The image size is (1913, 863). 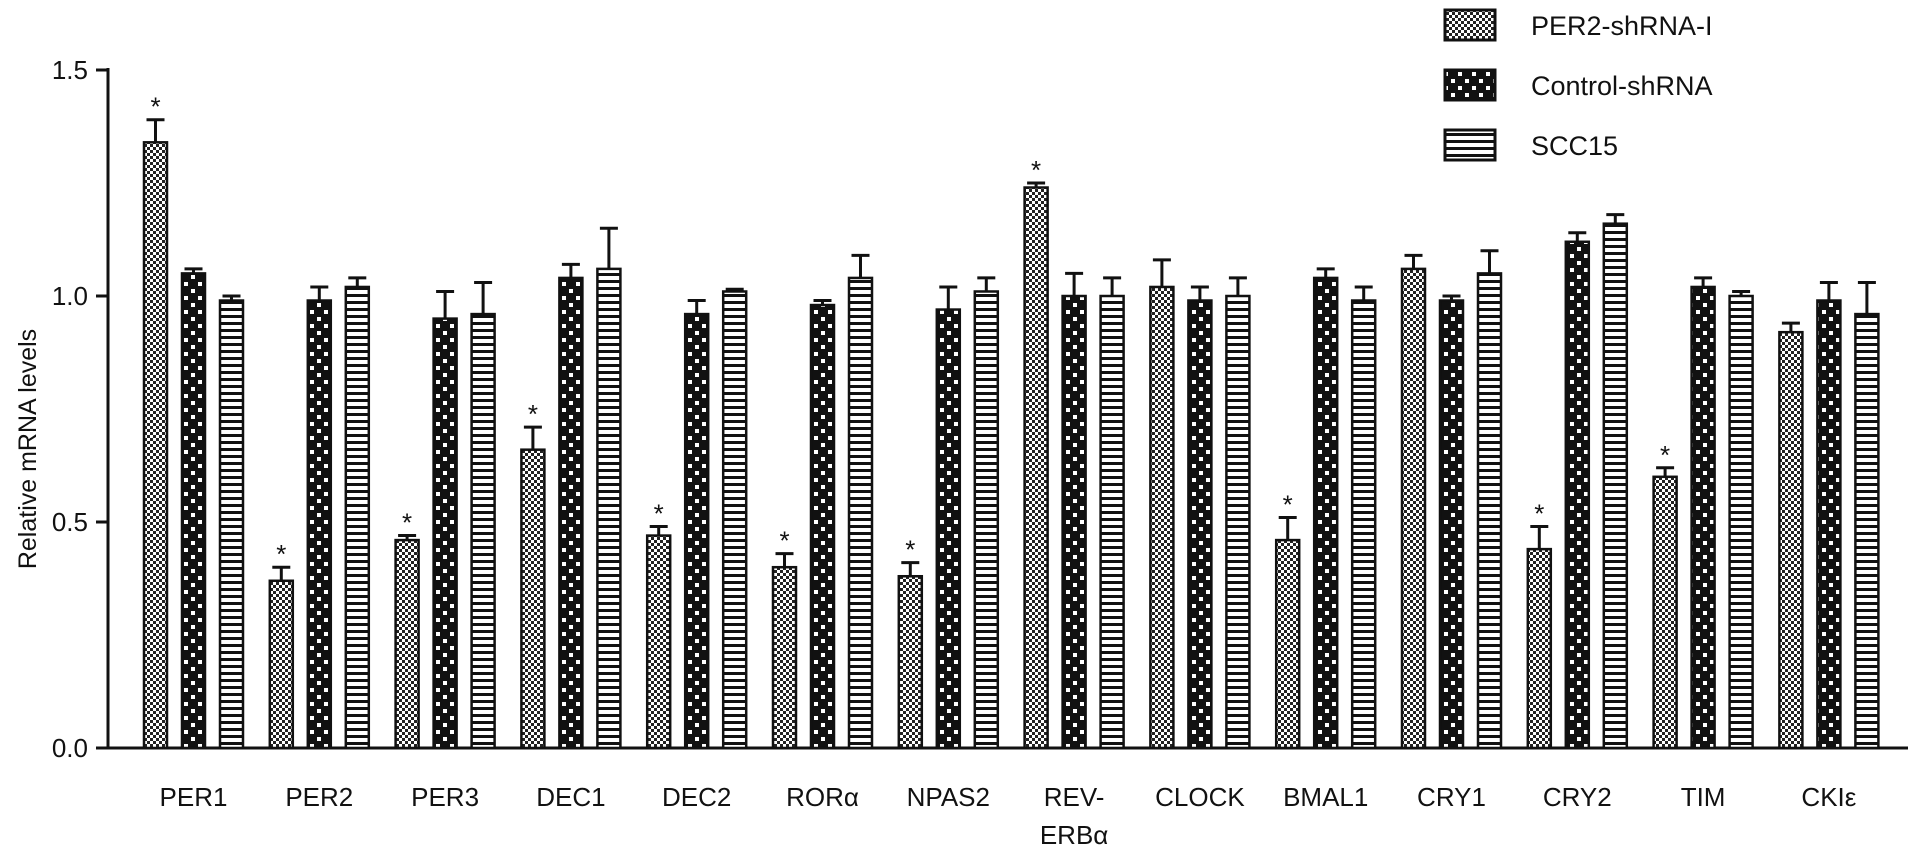 I want to click on category-label: REV-, so click(x=1074, y=797).